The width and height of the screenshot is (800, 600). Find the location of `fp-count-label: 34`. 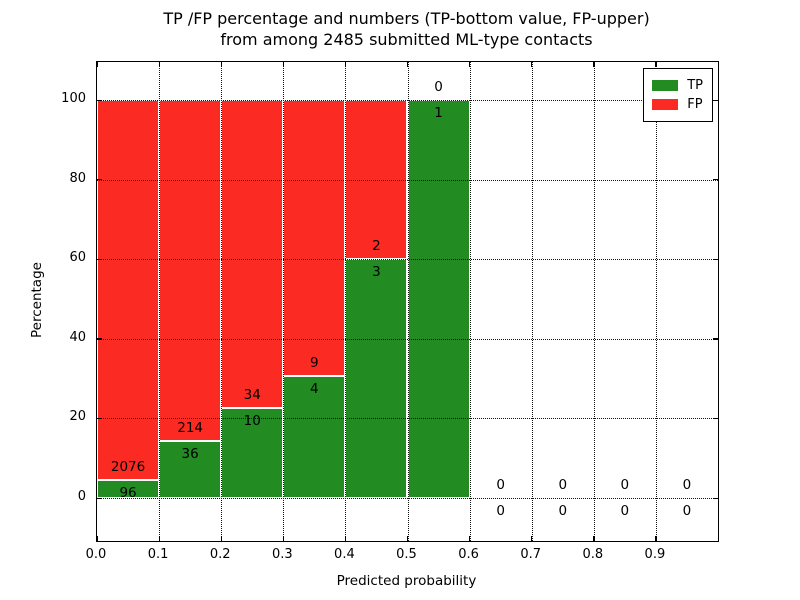

fp-count-label: 34 is located at coordinates (252, 394).